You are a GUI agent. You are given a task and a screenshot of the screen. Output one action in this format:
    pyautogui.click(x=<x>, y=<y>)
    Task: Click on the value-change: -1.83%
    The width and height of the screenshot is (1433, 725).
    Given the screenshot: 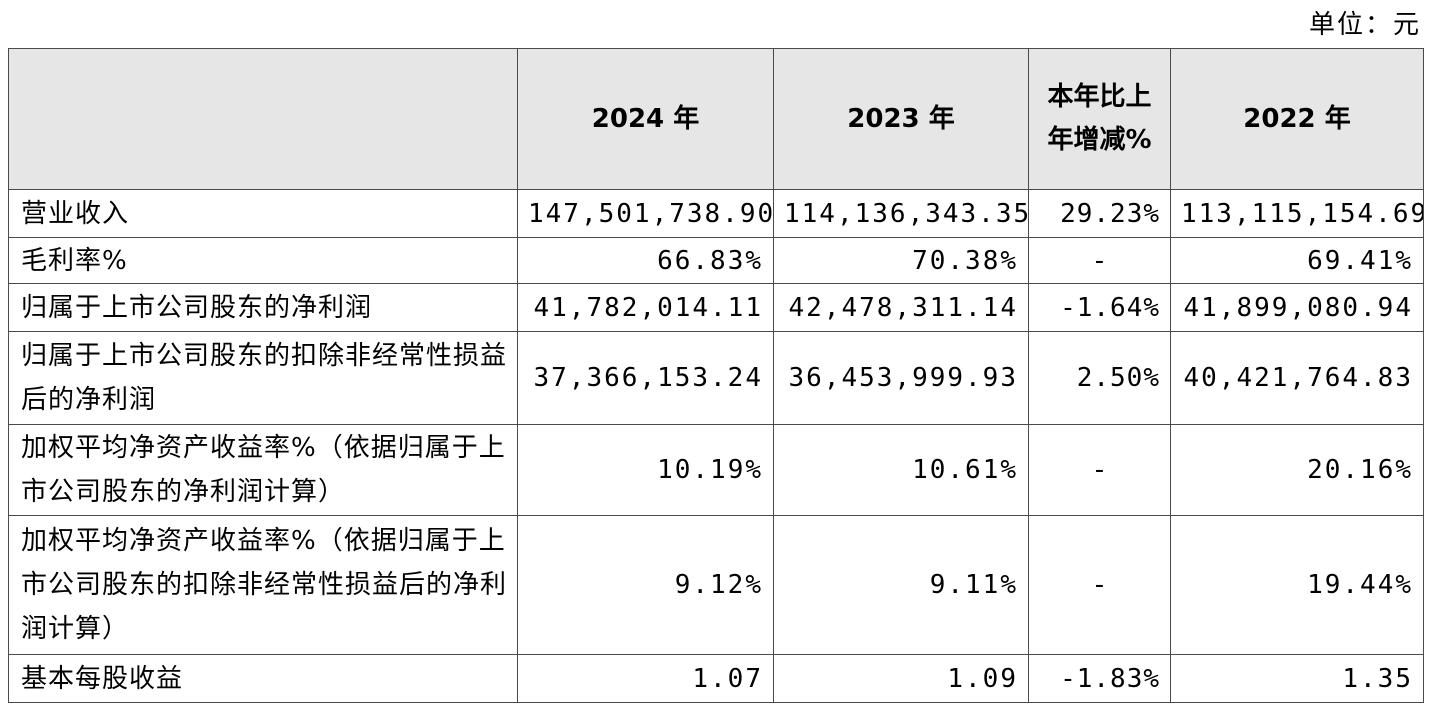 What is the action you would take?
    pyautogui.click(x=1099, y=678)
    